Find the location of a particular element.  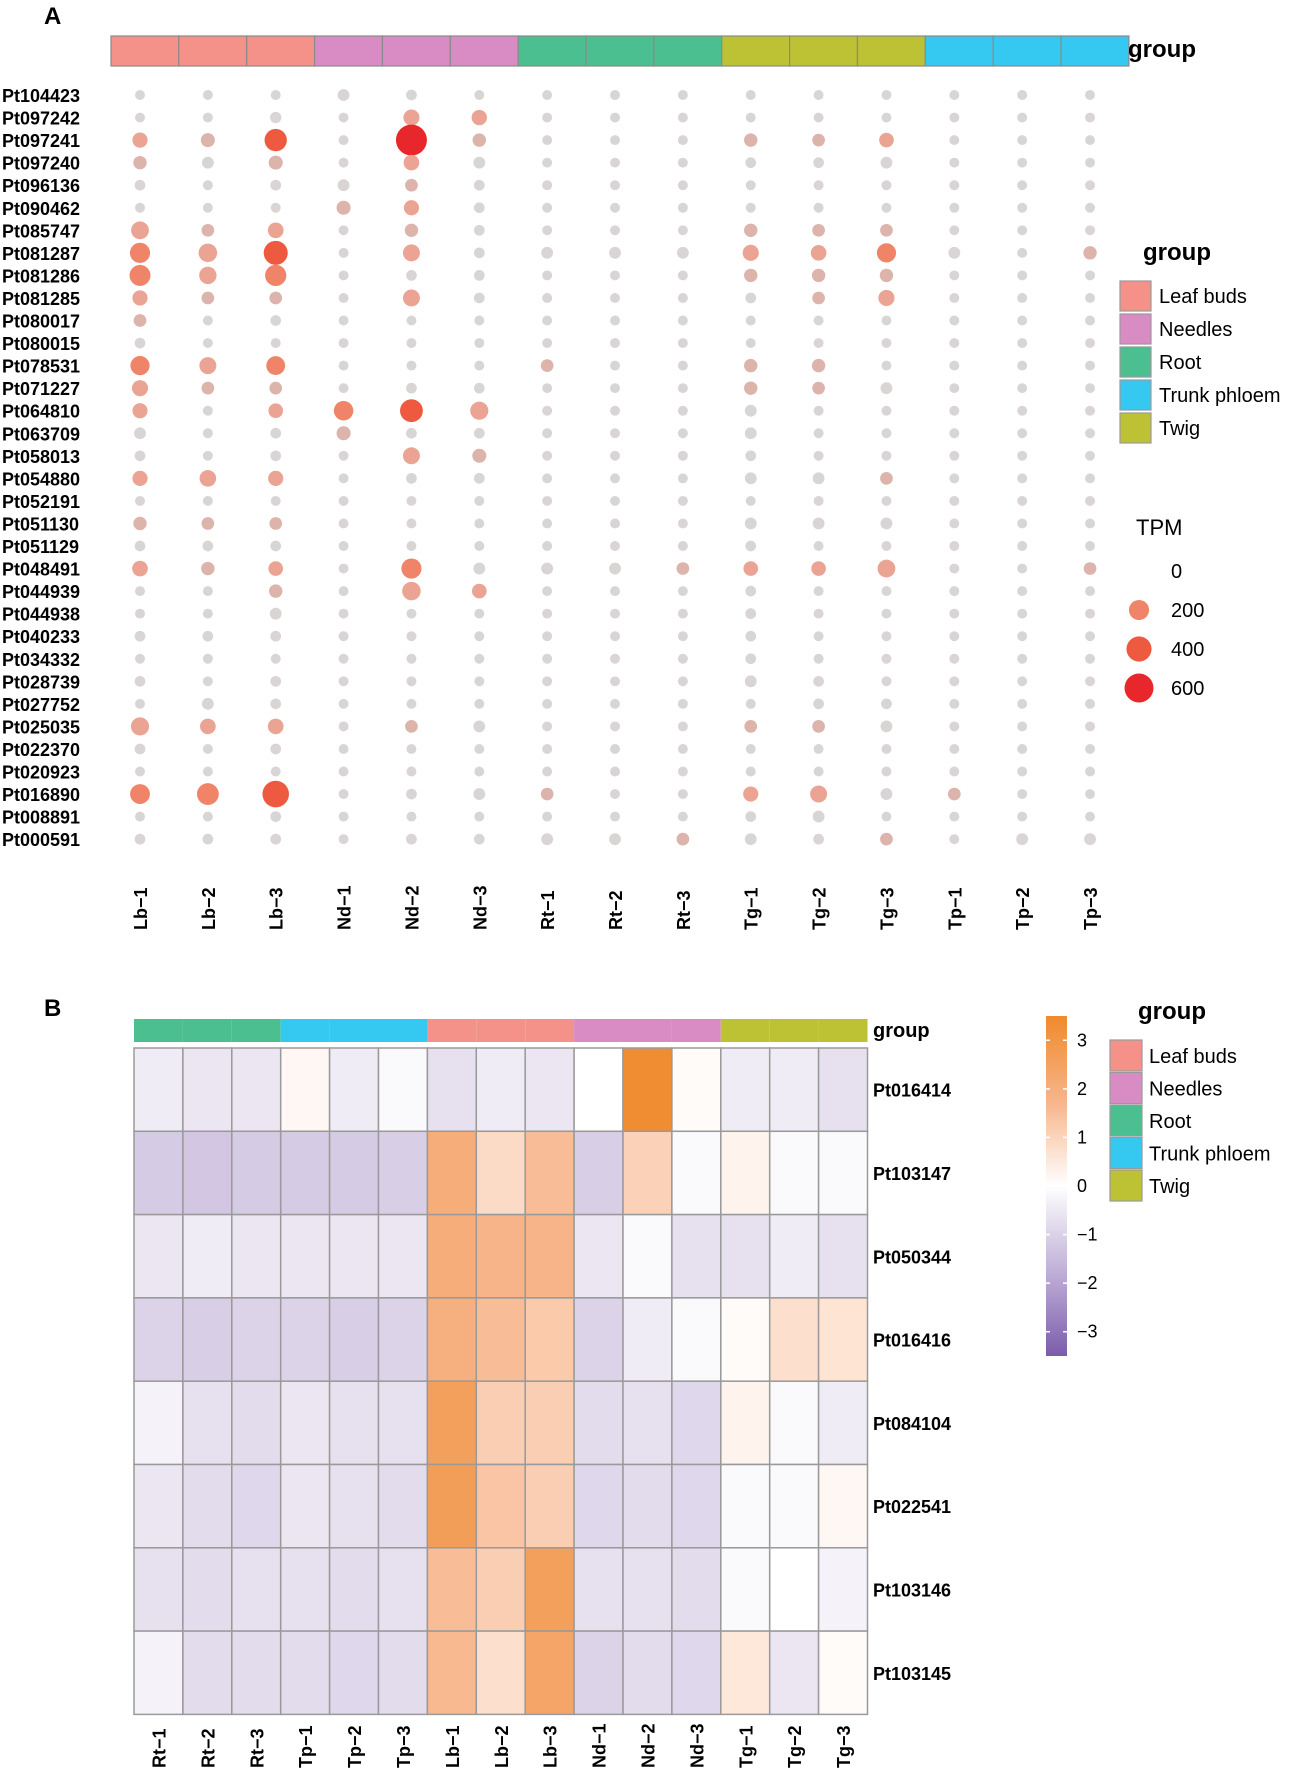

panel-b-scale-label: −1 is located at coordinates (1087, 1235).